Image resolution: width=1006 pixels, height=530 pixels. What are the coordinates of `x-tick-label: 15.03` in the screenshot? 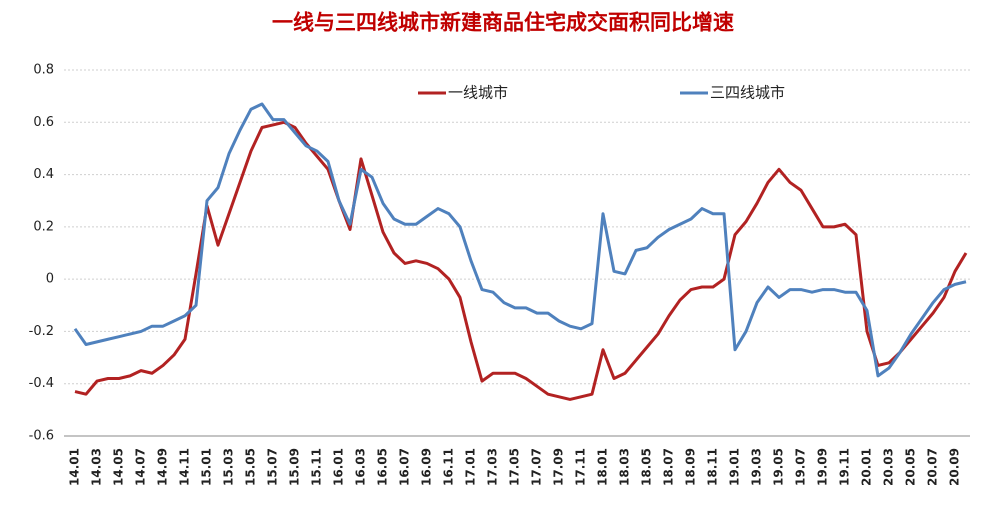 It's located at (229, 467).